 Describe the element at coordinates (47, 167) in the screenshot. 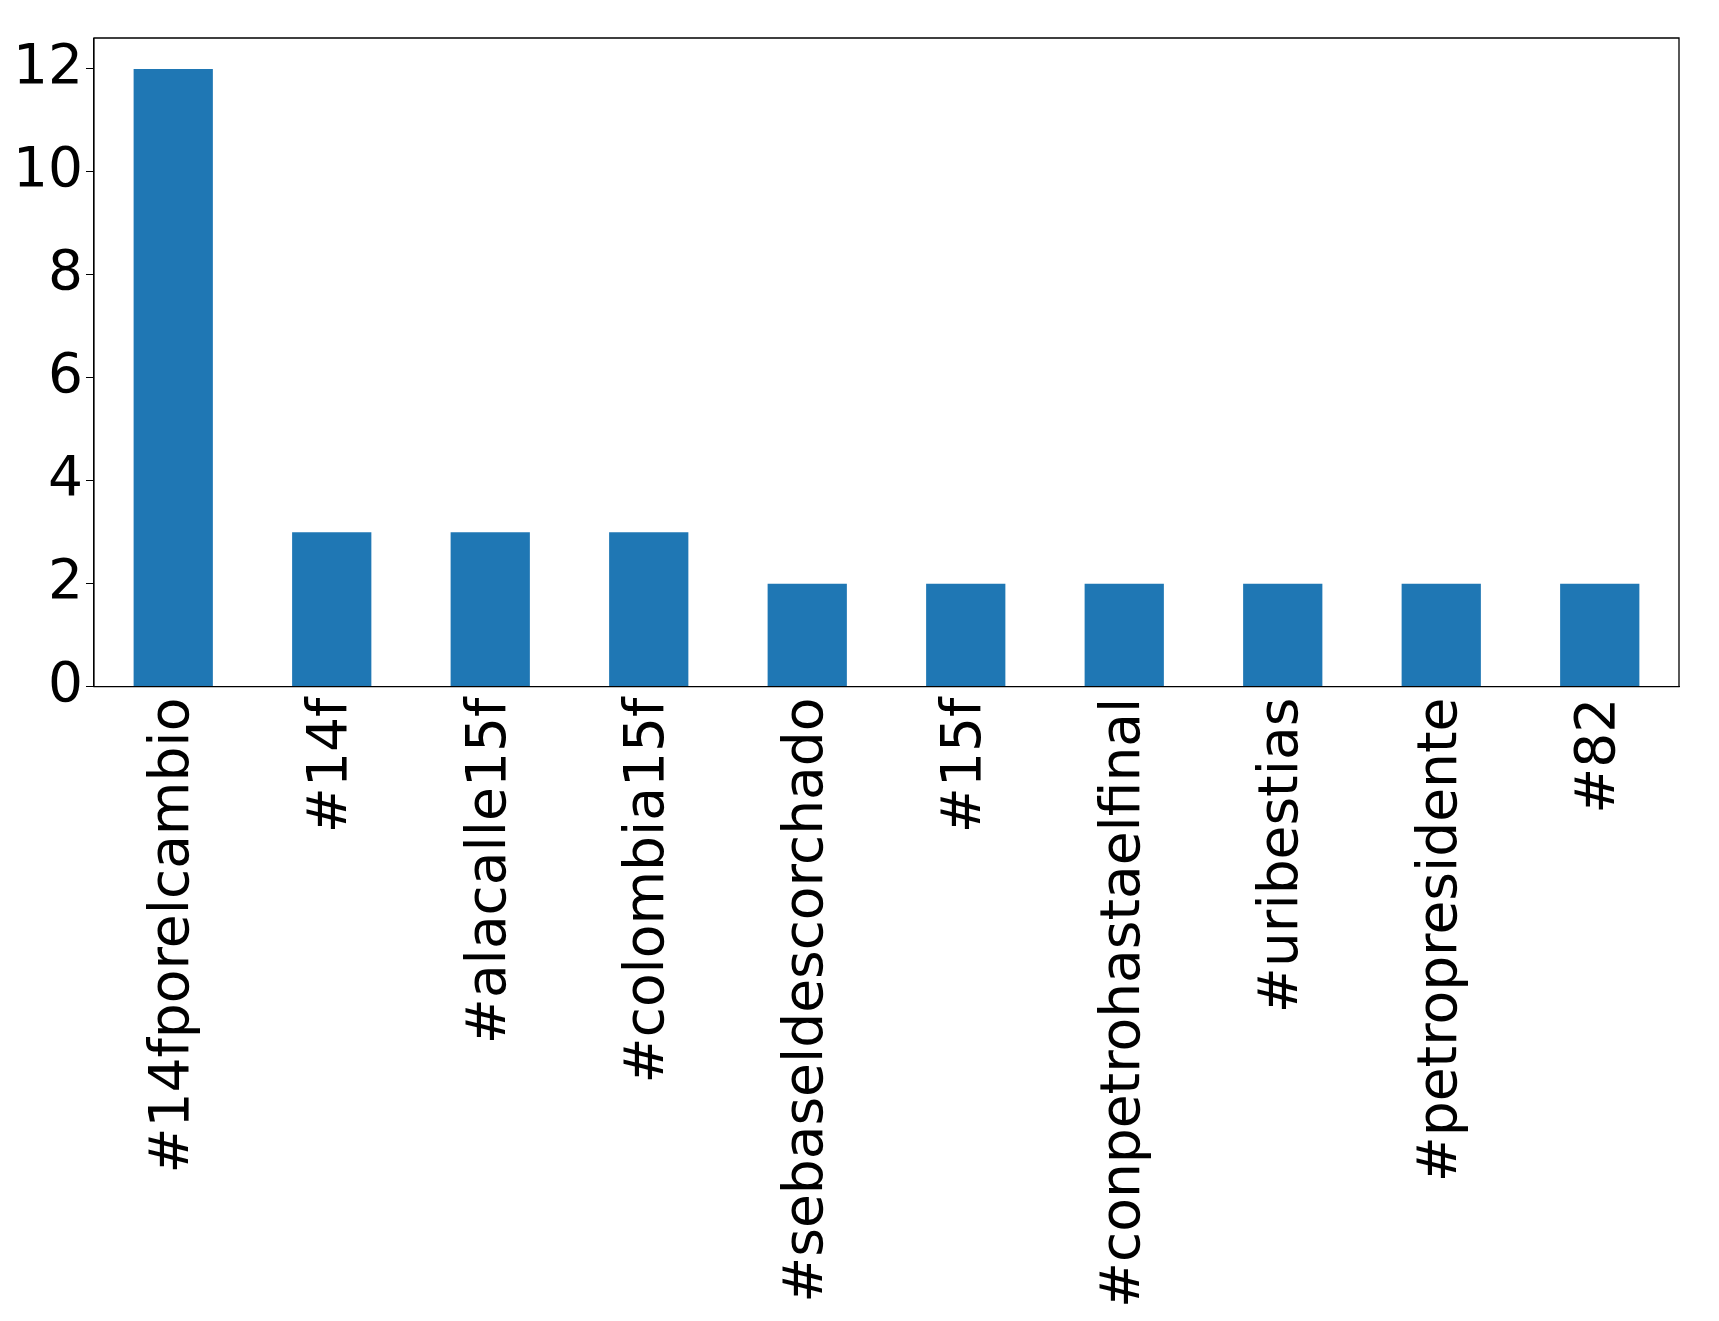

I see `y-tick-label: 10` at that location.